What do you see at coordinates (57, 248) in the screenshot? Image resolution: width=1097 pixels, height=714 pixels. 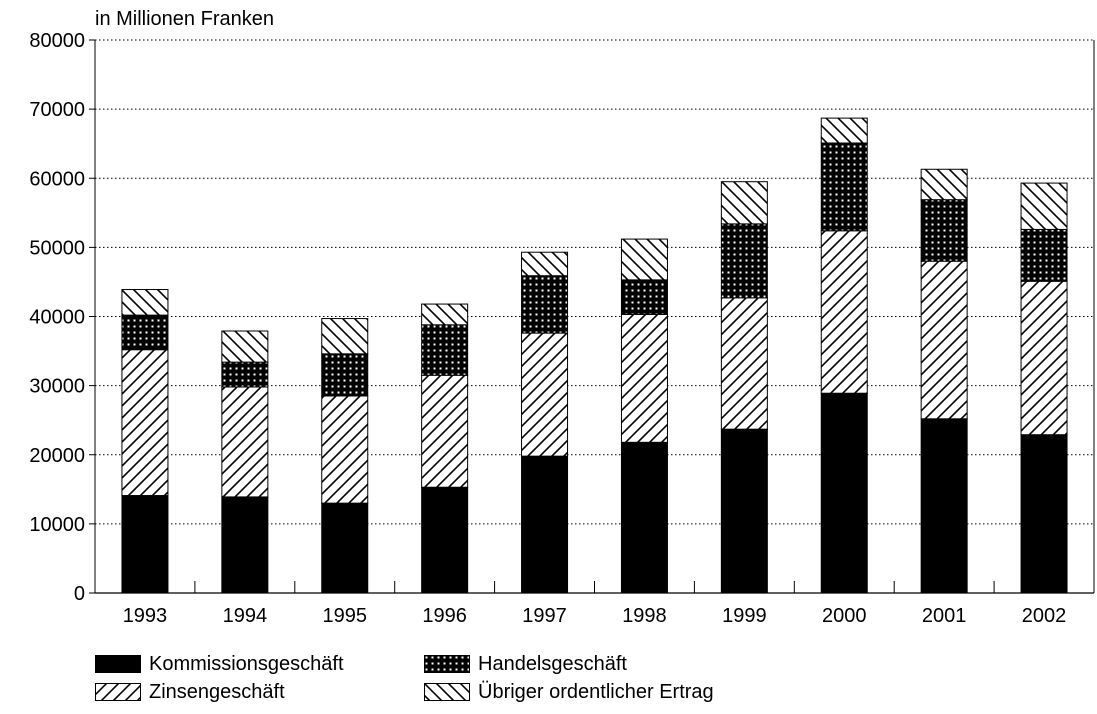 I see `y-tick-label: 50000` at bounding box center [57, 248].